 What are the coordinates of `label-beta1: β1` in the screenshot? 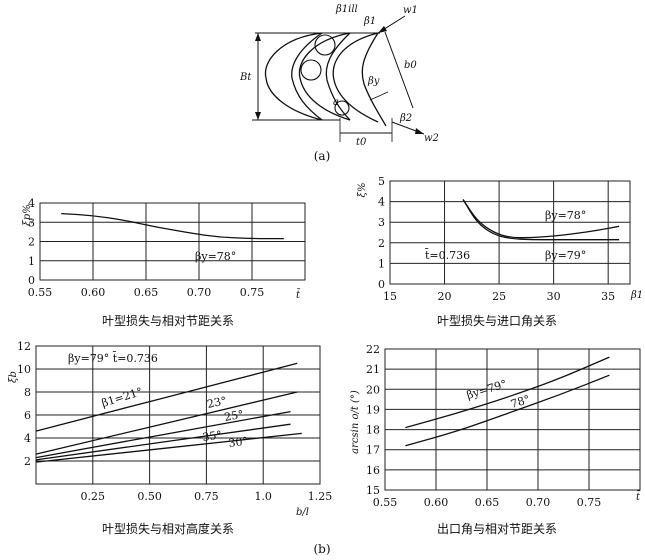 It's located at (369, 21).